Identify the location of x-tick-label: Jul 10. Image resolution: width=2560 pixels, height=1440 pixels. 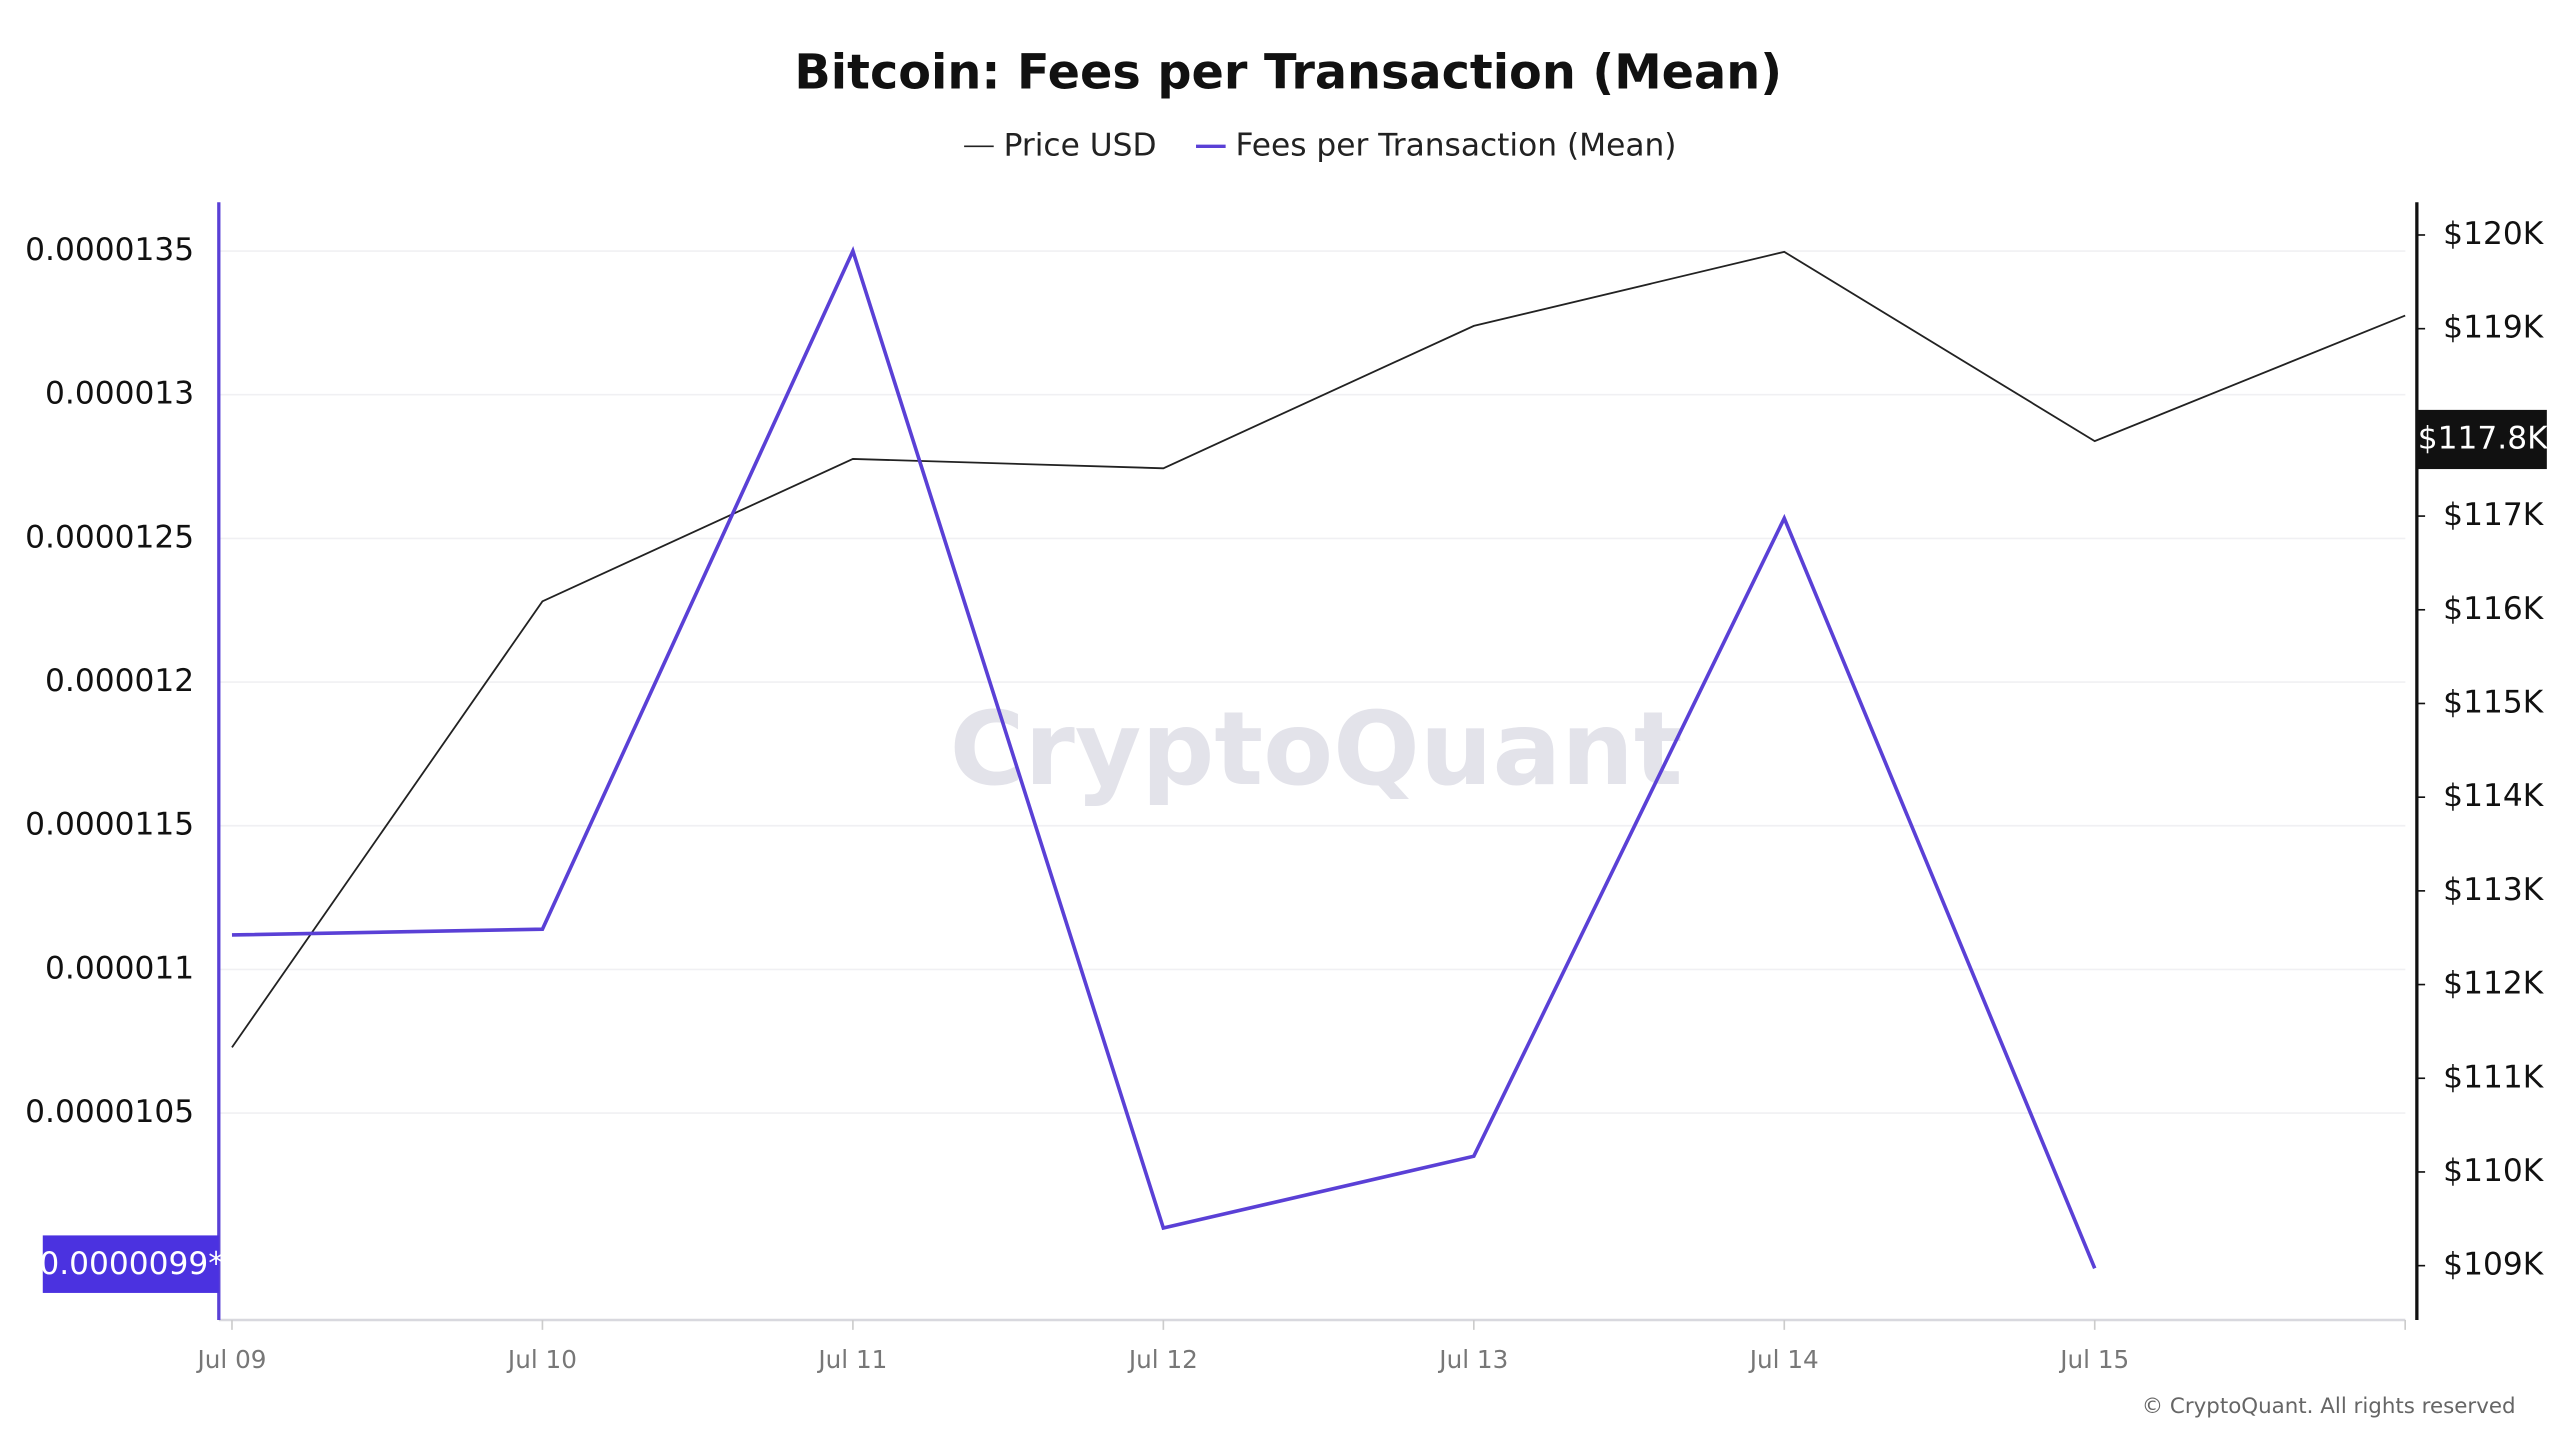
(541, 1359).